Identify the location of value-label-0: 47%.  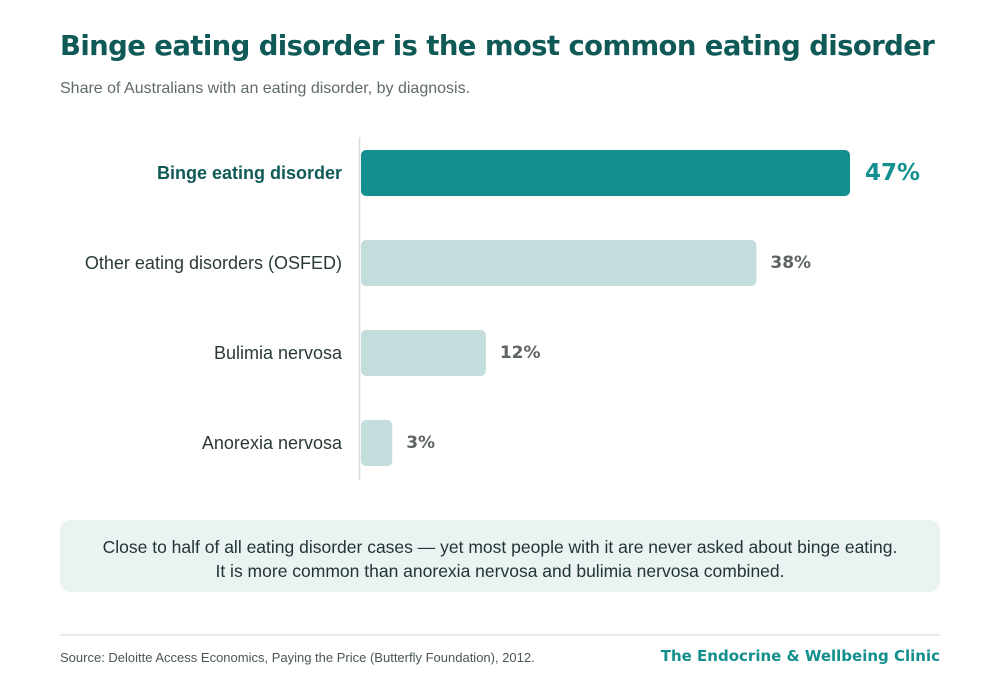
(892, 173).